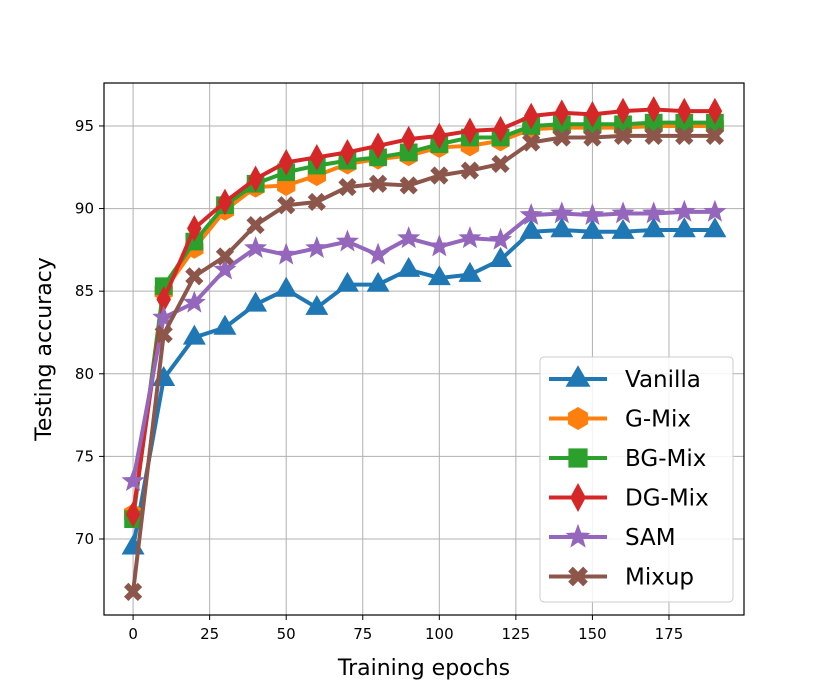 The image size is (830, 692). What do you see at coordinates (133, 634) in the screenshot?
I see `x-tick-label: 0` at bounding box center [133, 634].